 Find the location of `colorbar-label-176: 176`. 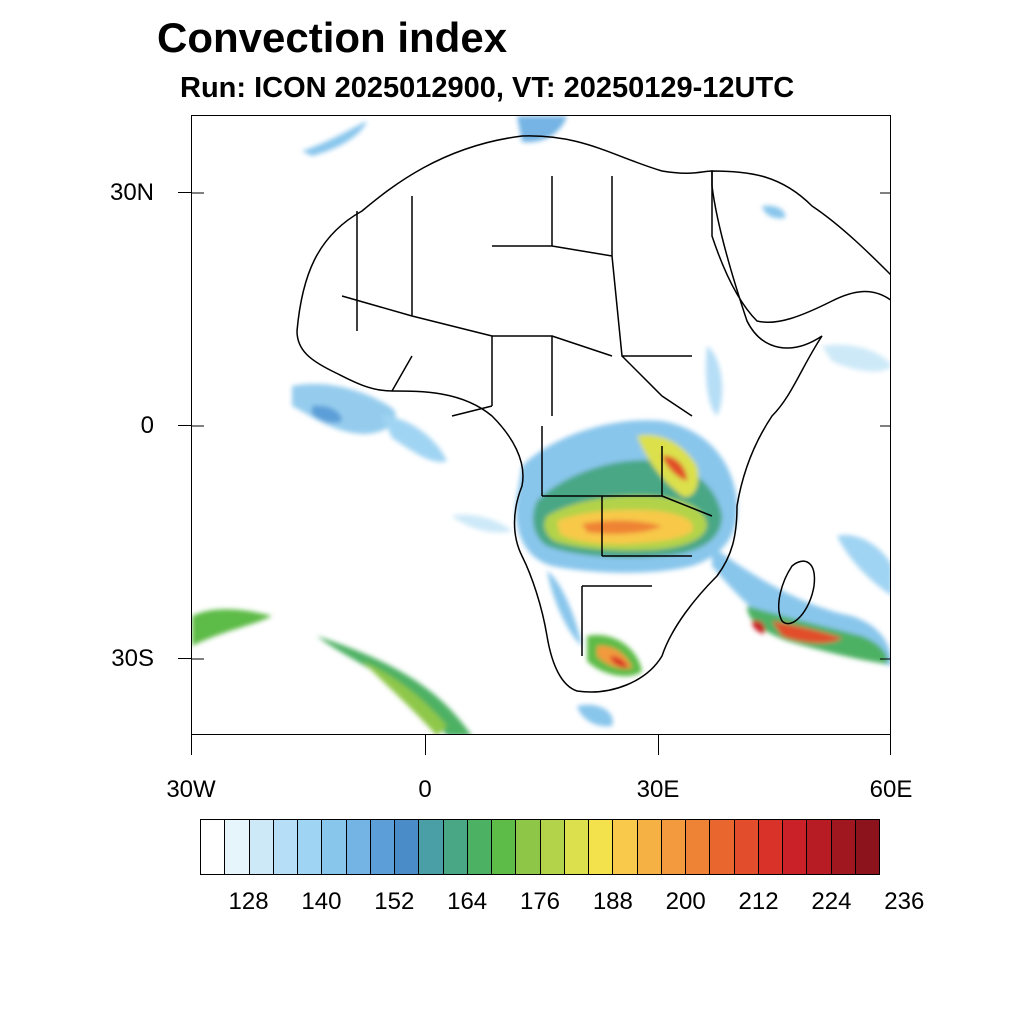

colorbar-label-176: 176 is located at coordinates (540, 901).